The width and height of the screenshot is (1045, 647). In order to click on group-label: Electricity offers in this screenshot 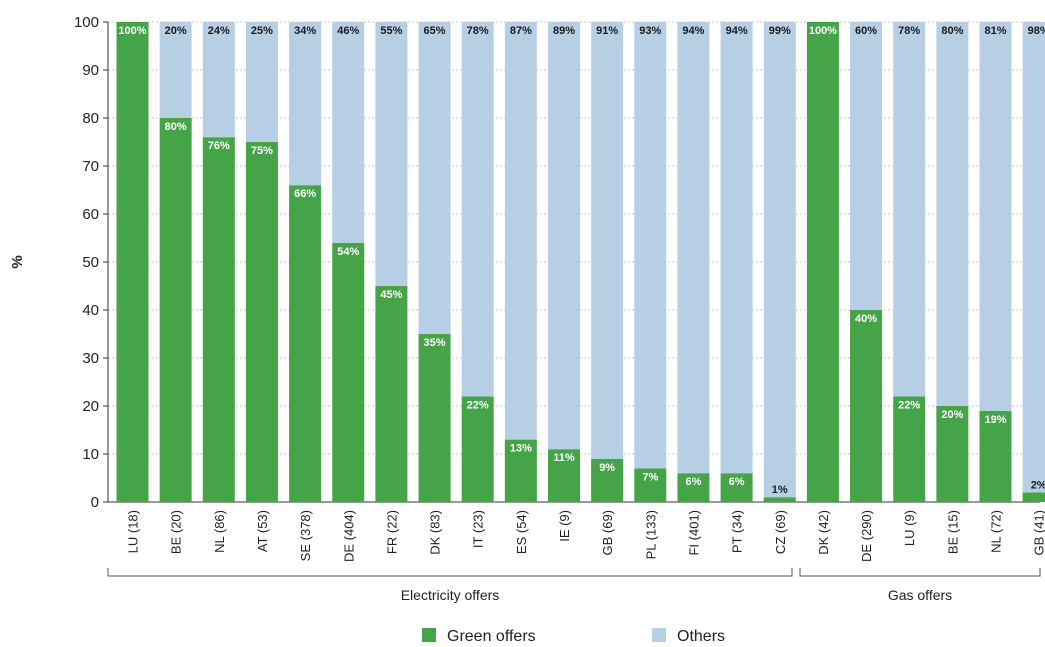, I will do `click(450, 595)`.